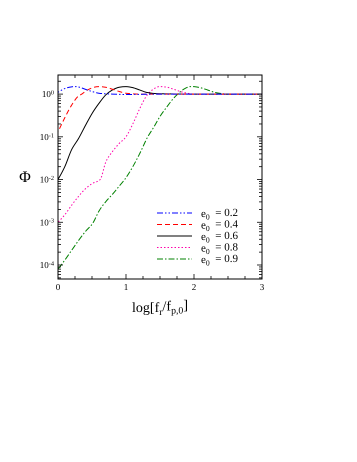 The width and height of the screenshot is (357, 462). Describe the element at coordinates (219, 249) in the screenshot. I see `legend-label: e$_{0}$ = 0.8` at that location.